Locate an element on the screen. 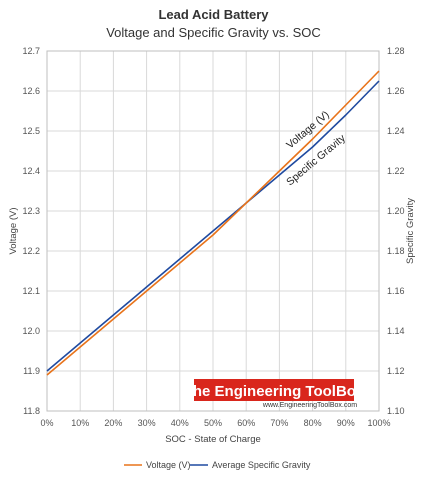  y-tick-left-label: 12.6 is located at coordinates (31, 91).